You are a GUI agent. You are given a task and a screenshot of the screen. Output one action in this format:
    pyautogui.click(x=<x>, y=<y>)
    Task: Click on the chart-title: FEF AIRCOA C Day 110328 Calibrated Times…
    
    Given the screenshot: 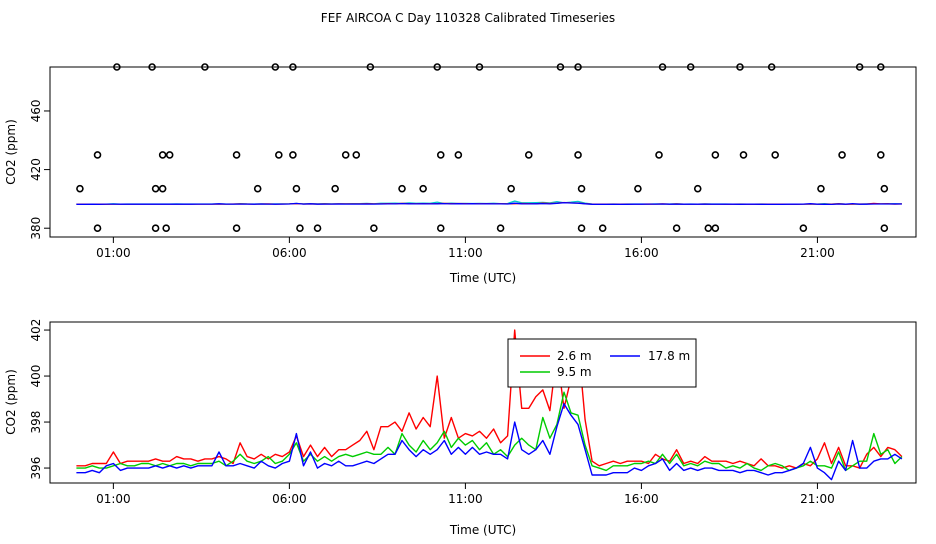 What is the action you would take?
    pyautogui.click(x=468, y=18)
    